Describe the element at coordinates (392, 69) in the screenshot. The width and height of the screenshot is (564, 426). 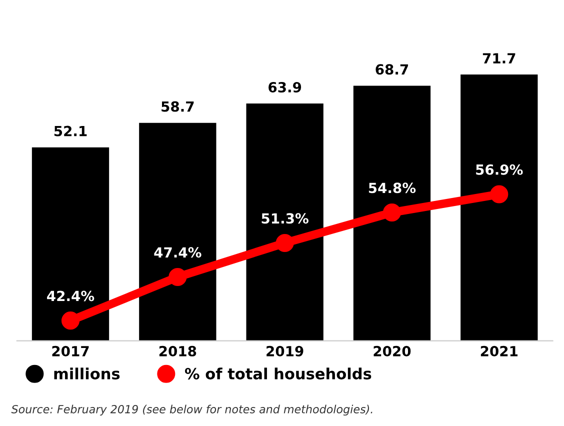
I see `data-label: 68.7` at that location.